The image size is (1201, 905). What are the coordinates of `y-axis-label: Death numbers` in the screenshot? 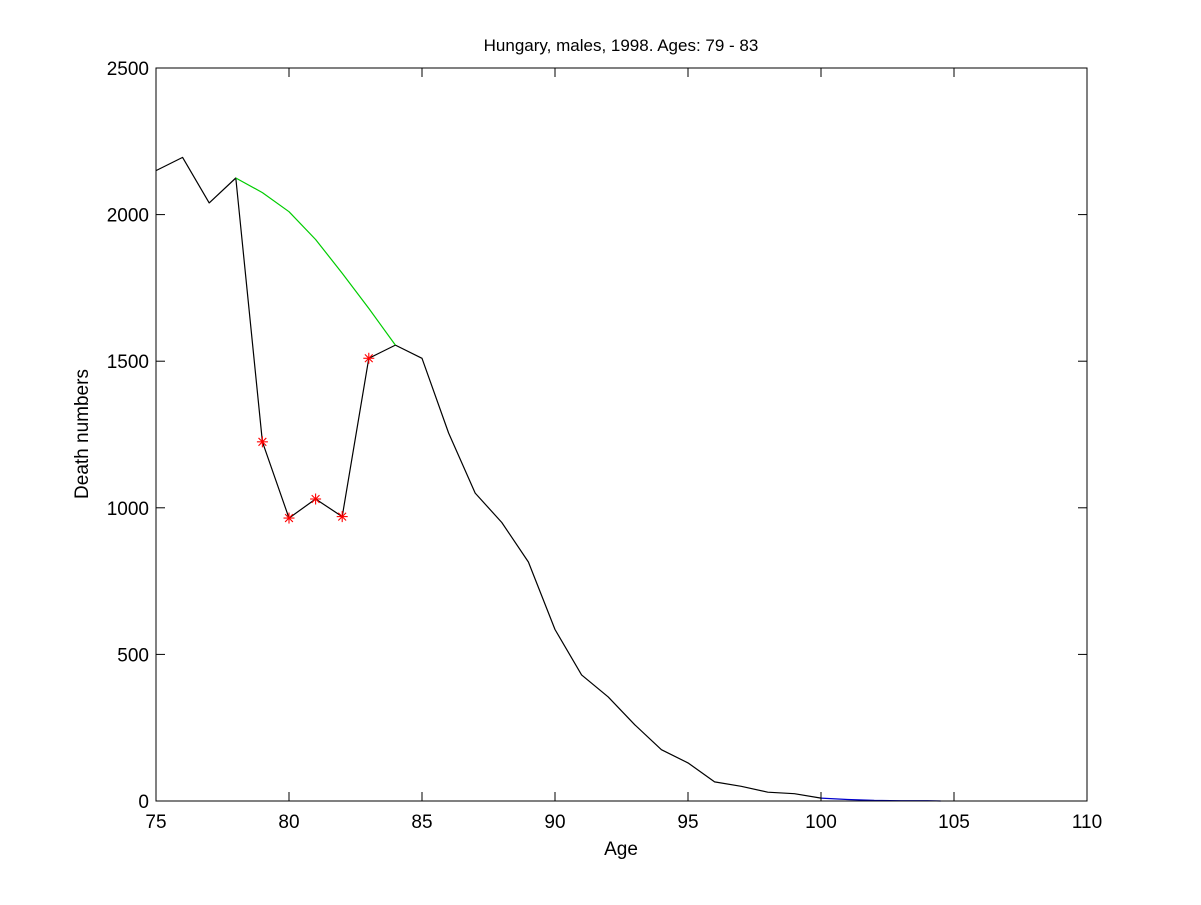 It's located at (82, 434).